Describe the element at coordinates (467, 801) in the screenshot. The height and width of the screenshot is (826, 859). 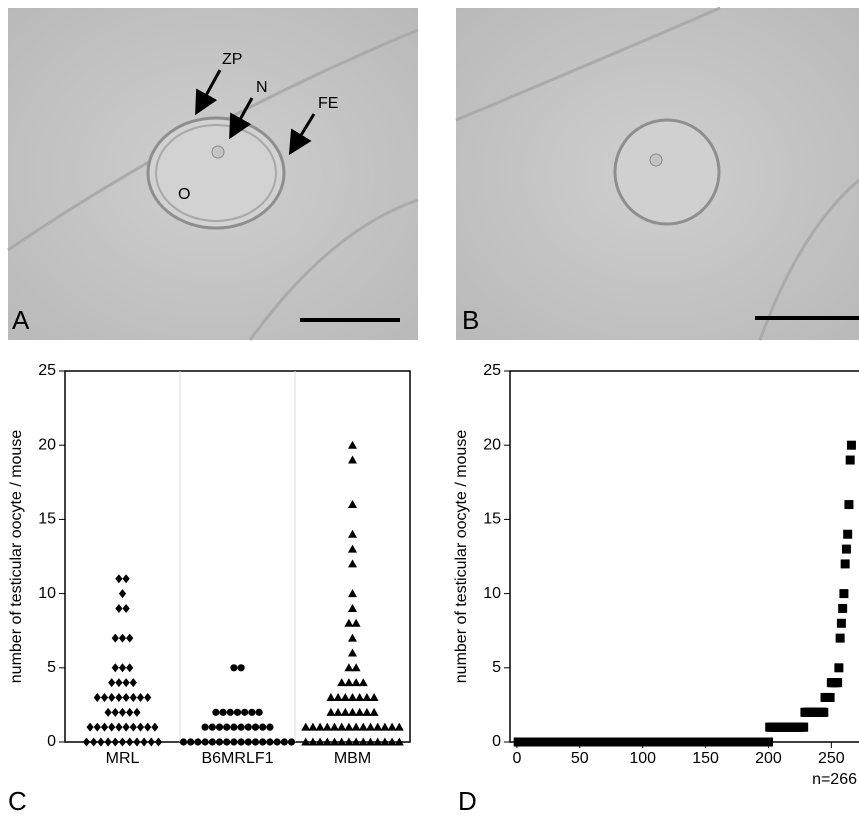
I see `panel-label: D` at that location.